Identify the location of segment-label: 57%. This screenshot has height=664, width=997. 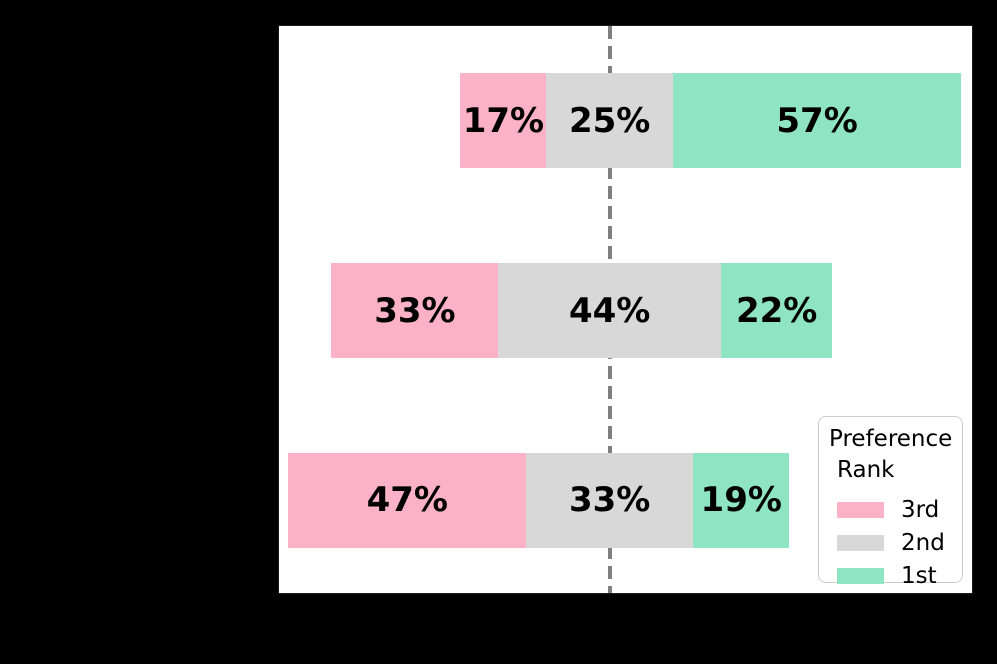
(817, 120).